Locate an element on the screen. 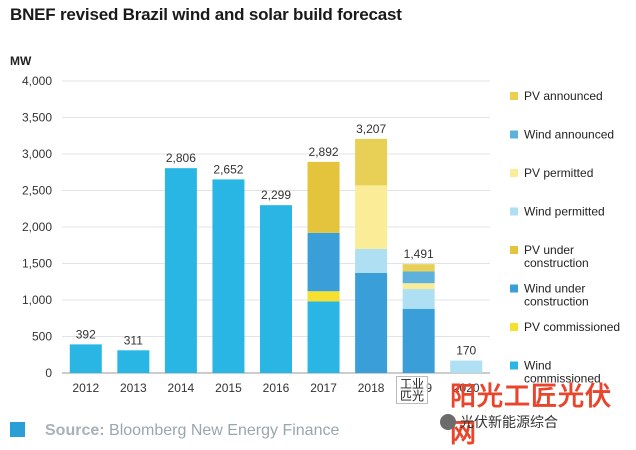 This screenshot has width=636, height=450. y-tick-label: 3,000 is located at coordinates (37, 154).